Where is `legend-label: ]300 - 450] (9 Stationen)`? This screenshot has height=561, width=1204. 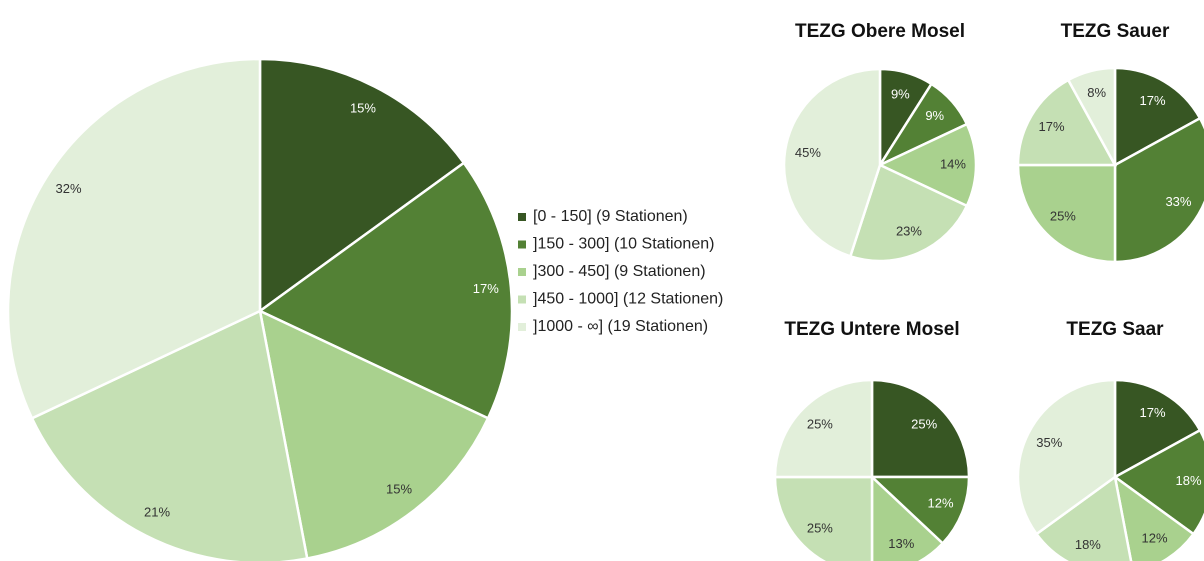 legend-label: ]300 - 450] (9 Stationen) is located at coordinates (619, 271).